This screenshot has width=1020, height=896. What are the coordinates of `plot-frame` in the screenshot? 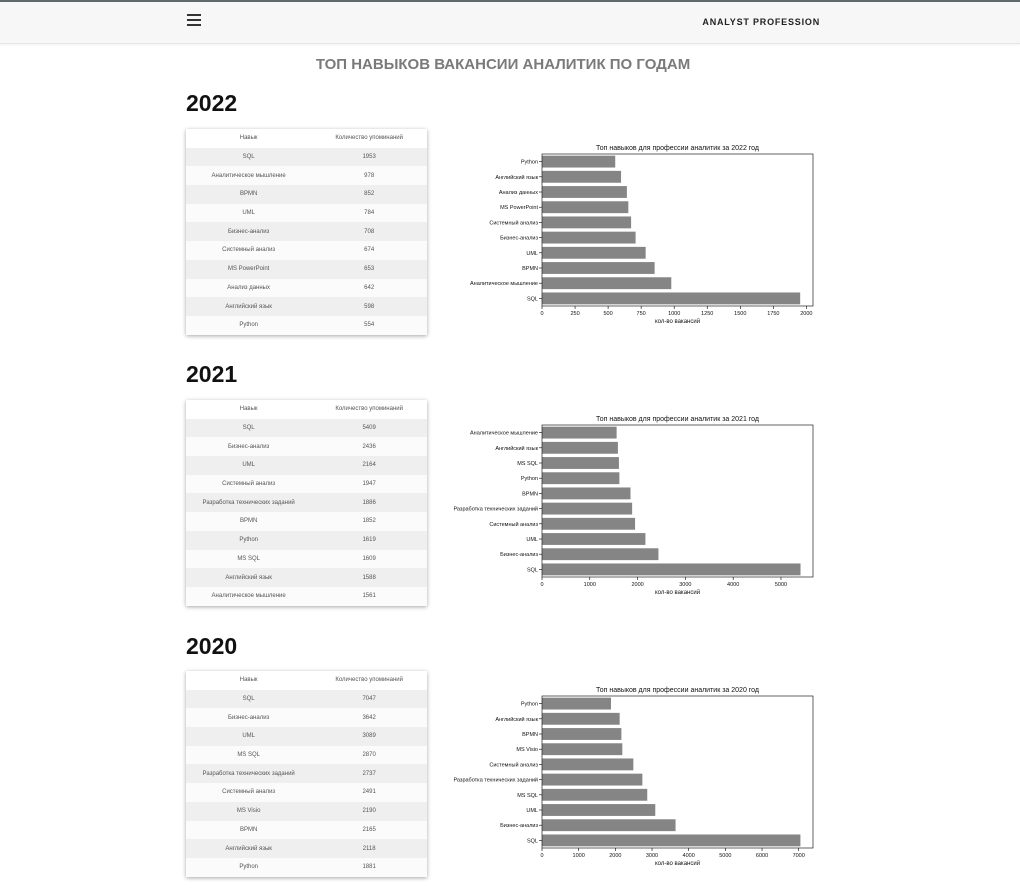 It's located at (677, 501).